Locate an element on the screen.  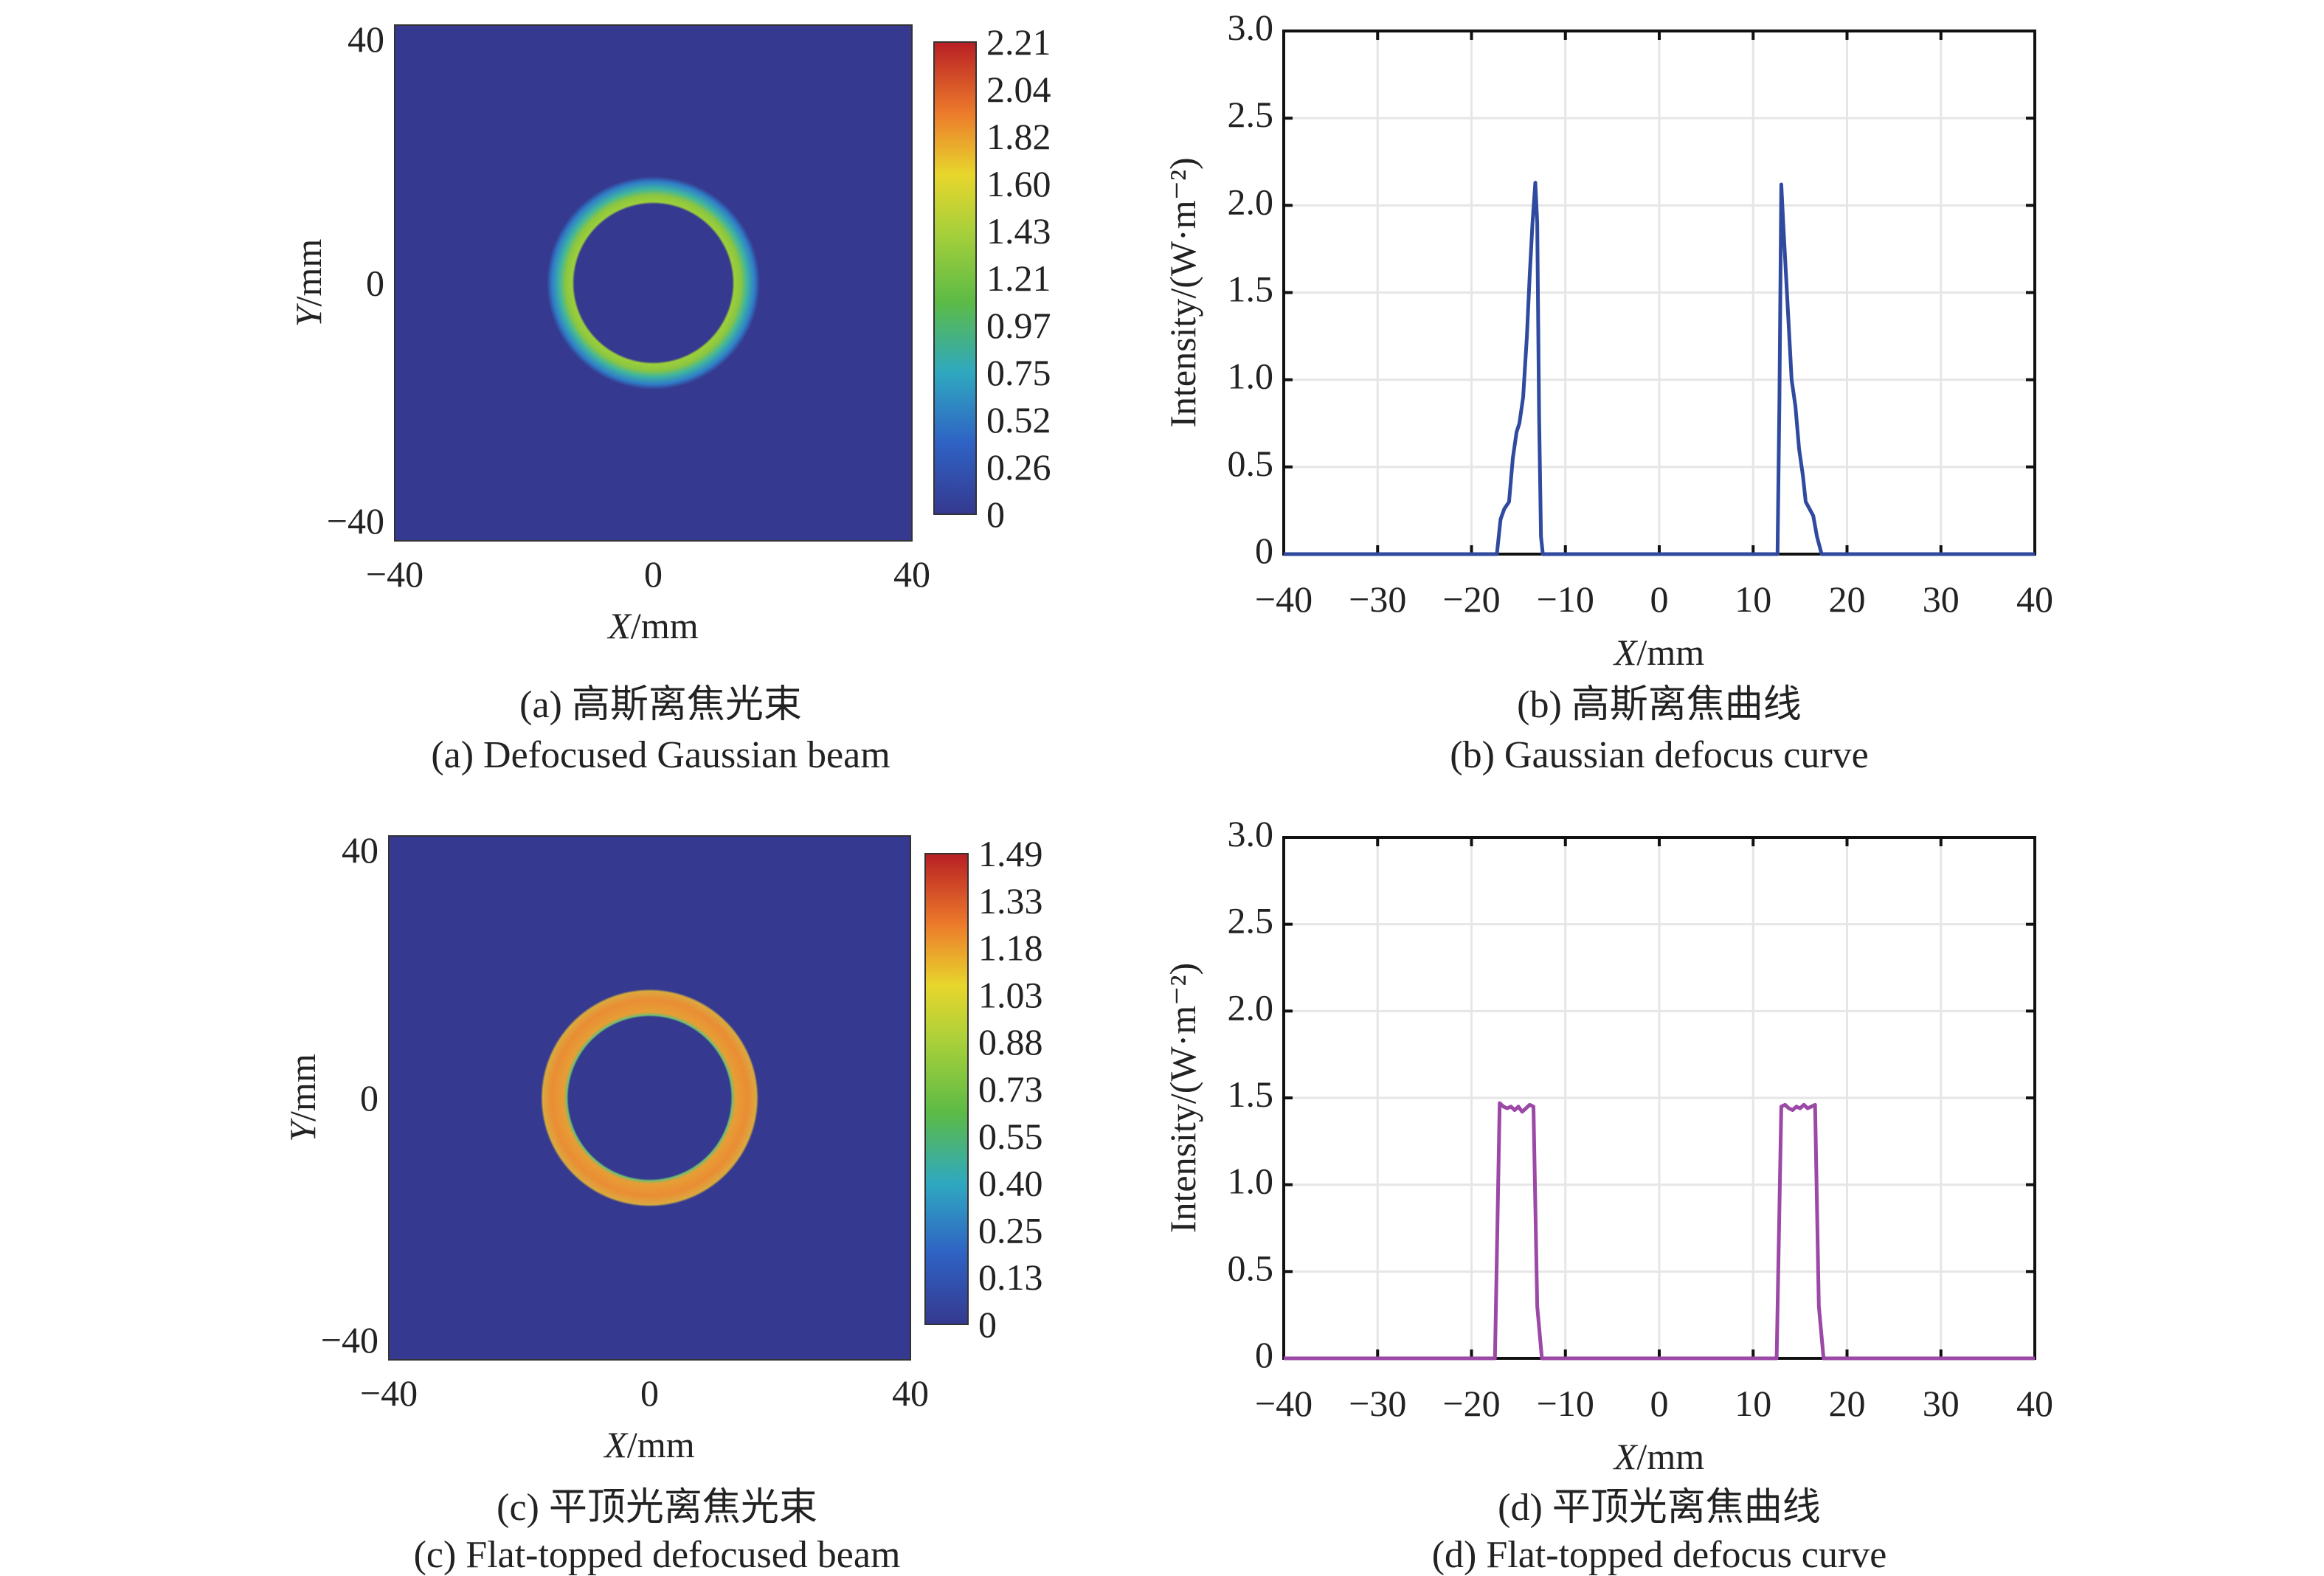
colorbar-tick-label: 1.03 is located at coordinates (1010, 994).